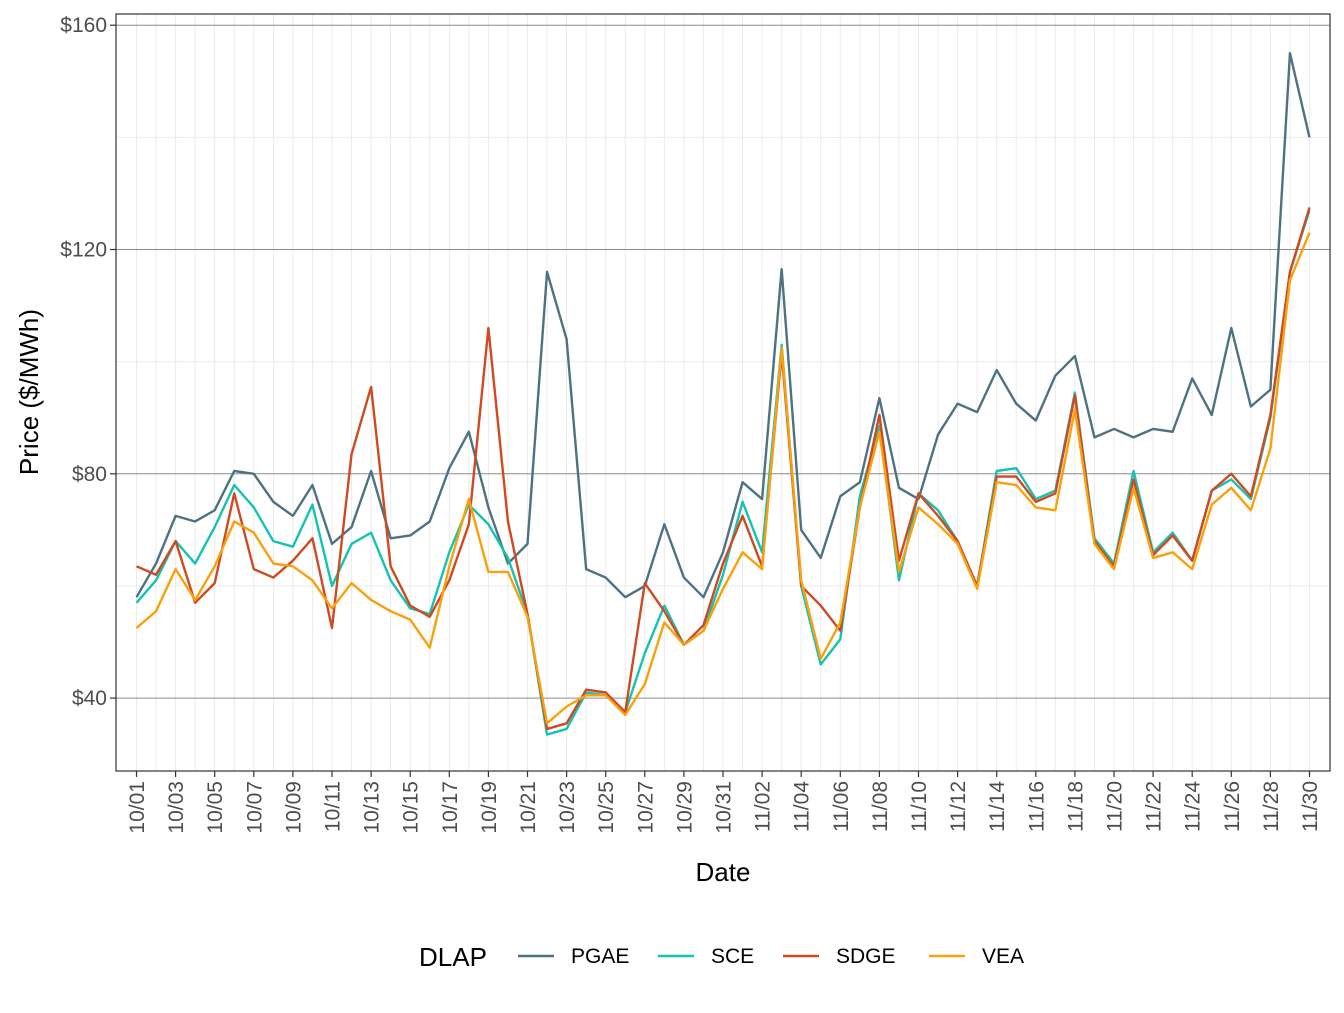 Image resolution: width=1344 pixels, height=1013 pixels. I want to click on x-tick-label: 11/02, so click(763, 806).